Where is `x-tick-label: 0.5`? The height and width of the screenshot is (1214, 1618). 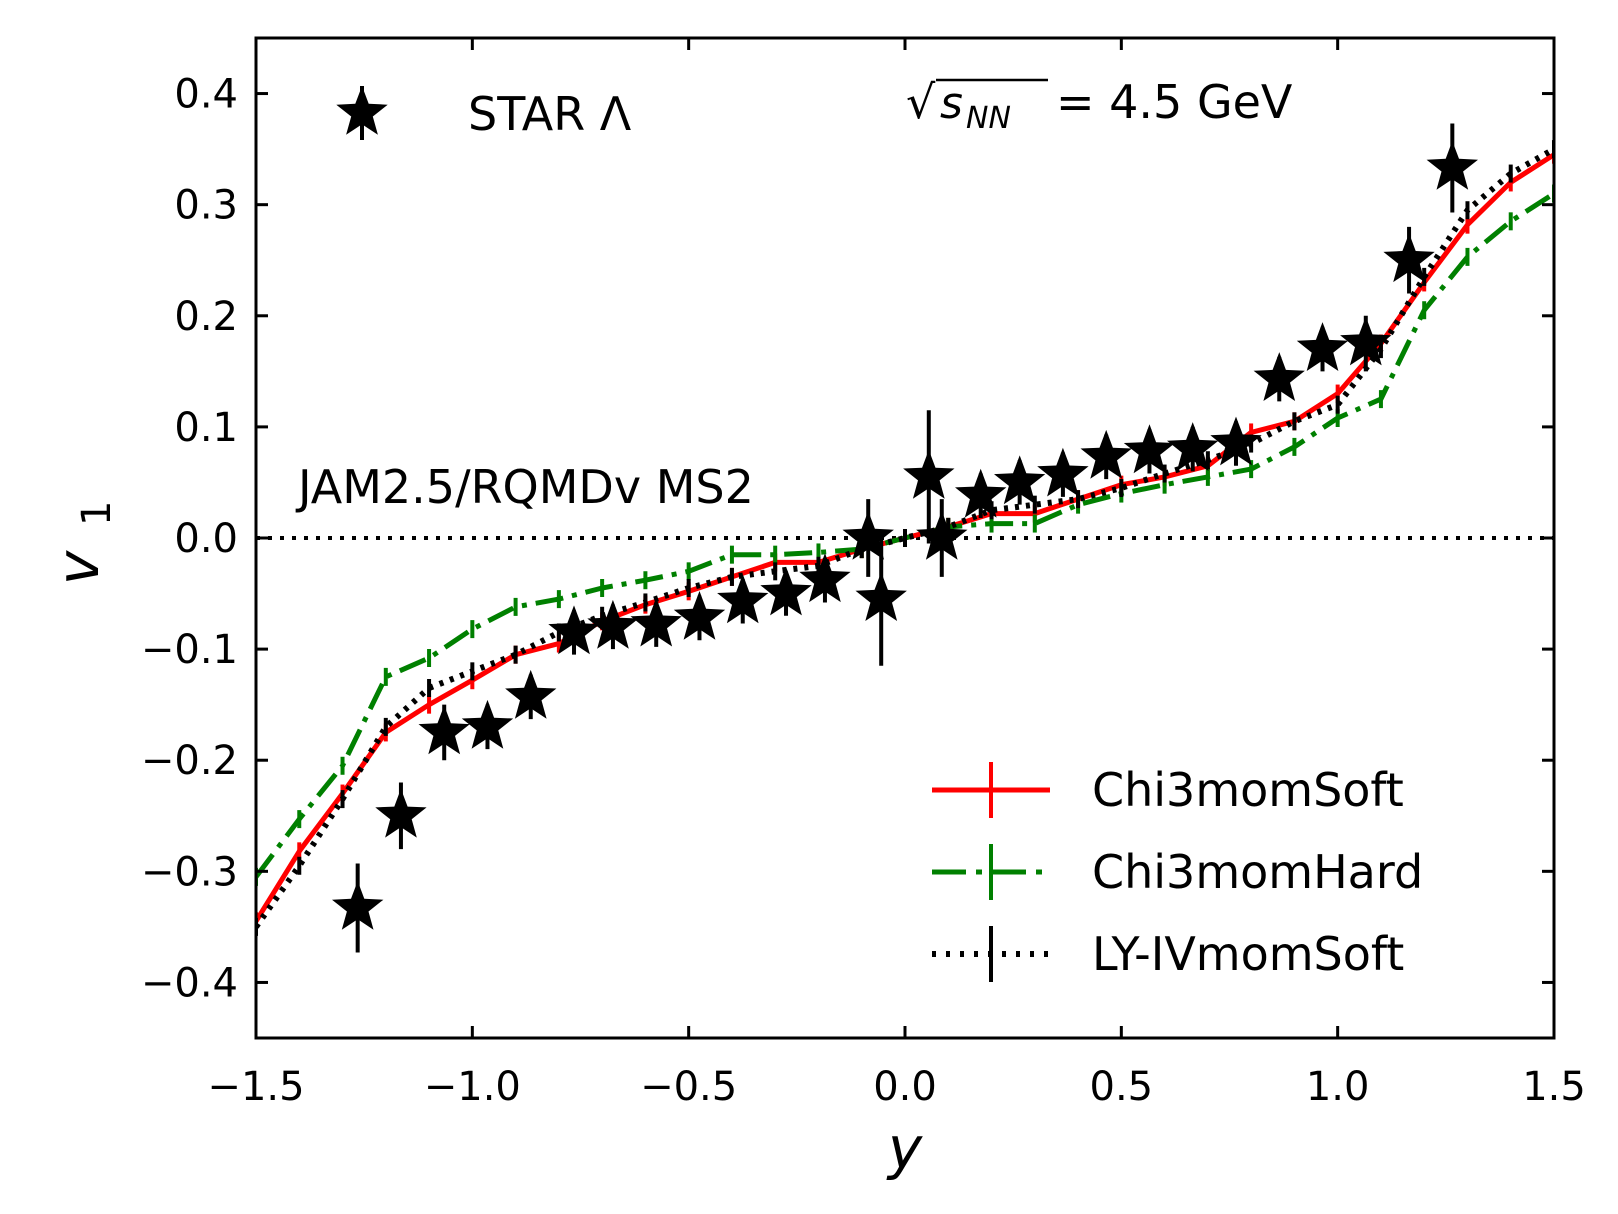
x-tick-label: 0.5 is located at coordinates (1122, 1087).